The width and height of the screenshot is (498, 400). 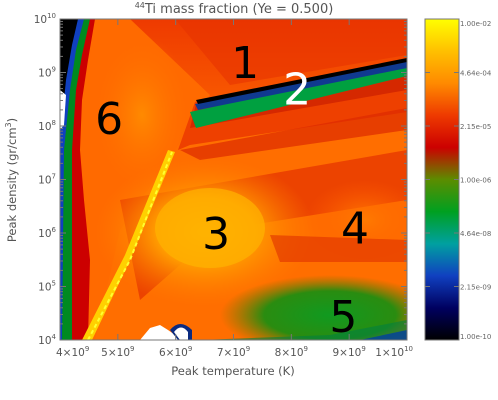 What do you see at coordinates (47, 287) in the screenshot?
I see `y-tick-label: 10⁵` at bounding box center [47, 287].